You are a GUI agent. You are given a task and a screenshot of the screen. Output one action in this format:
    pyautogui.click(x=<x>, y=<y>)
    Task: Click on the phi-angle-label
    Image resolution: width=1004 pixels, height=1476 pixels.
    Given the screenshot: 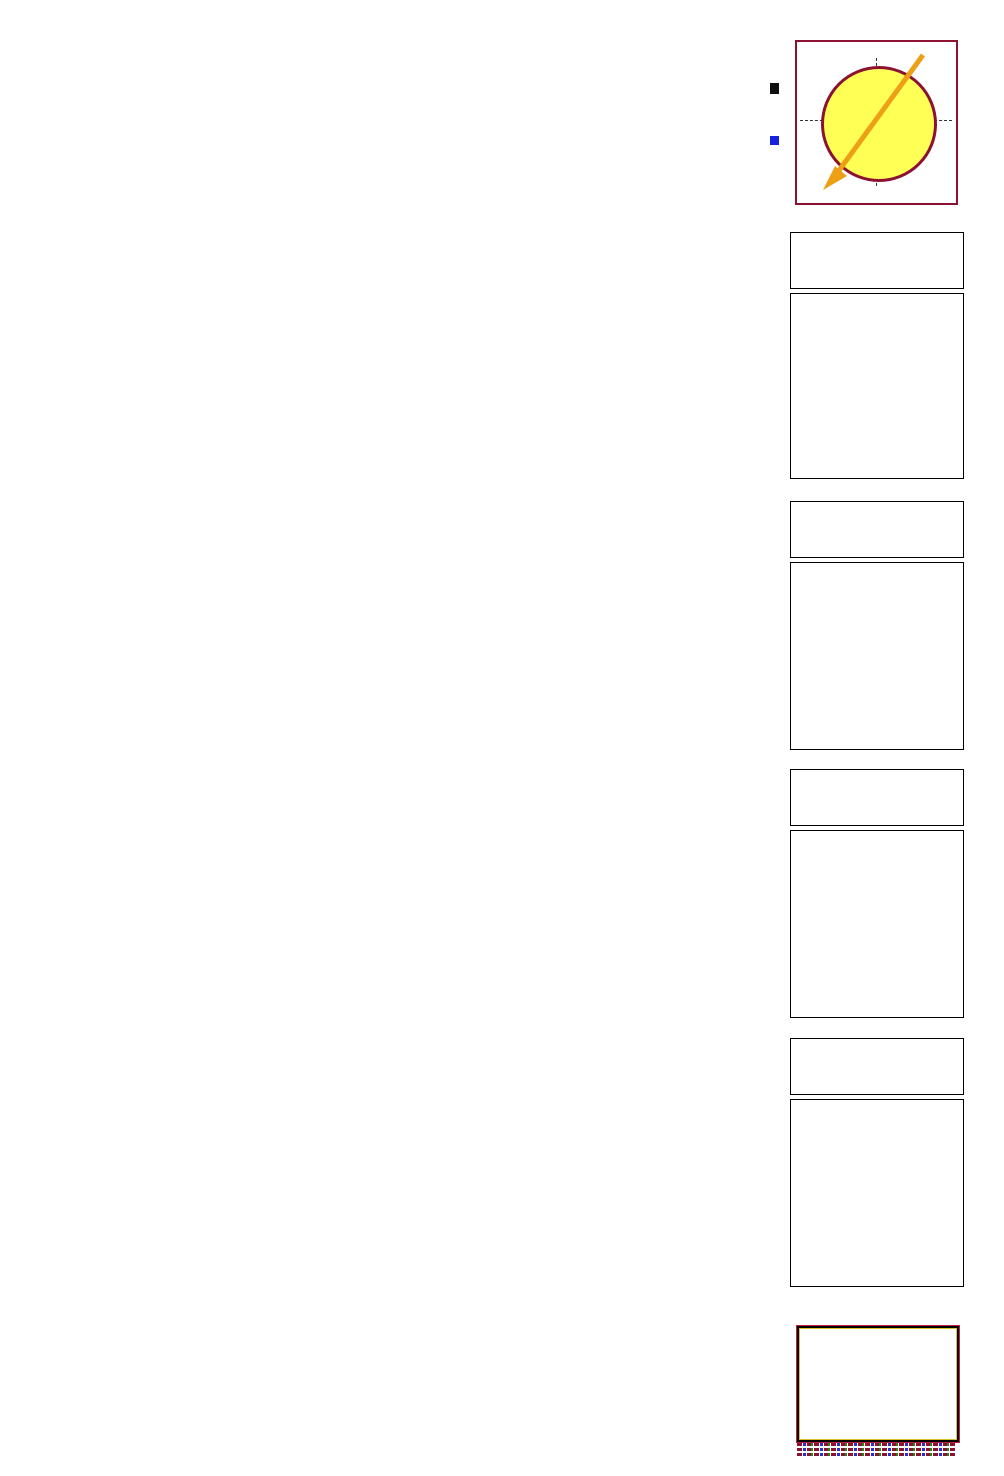 What is the action you would take?
    pyautogui.click(x=971, y=117)
    